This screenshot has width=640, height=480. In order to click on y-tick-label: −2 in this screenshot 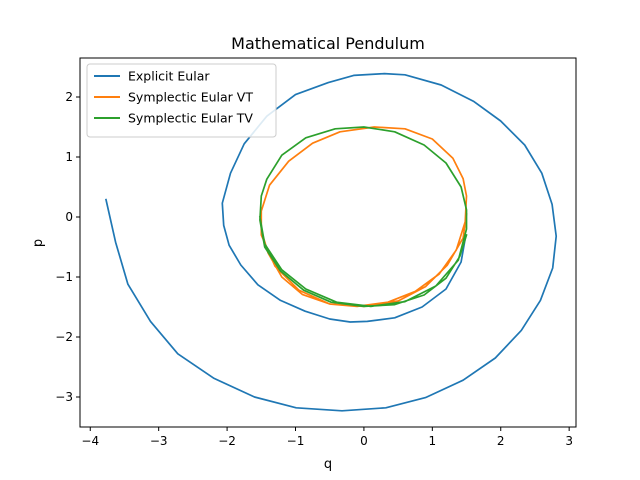, I will do `click(64, 337)`.